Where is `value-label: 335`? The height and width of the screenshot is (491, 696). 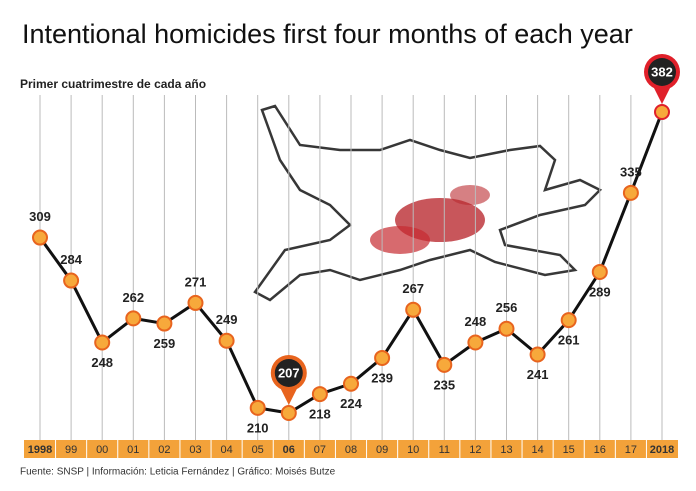
value-label: 335 is located at coordinates (631, 171).